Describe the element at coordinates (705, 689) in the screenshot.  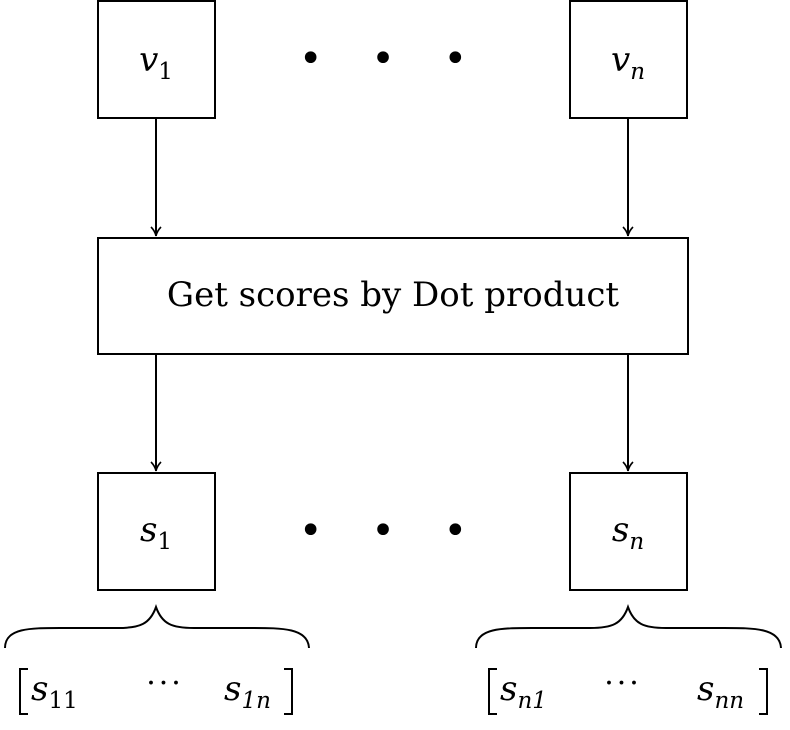
I see `snn-base: s` at that location.